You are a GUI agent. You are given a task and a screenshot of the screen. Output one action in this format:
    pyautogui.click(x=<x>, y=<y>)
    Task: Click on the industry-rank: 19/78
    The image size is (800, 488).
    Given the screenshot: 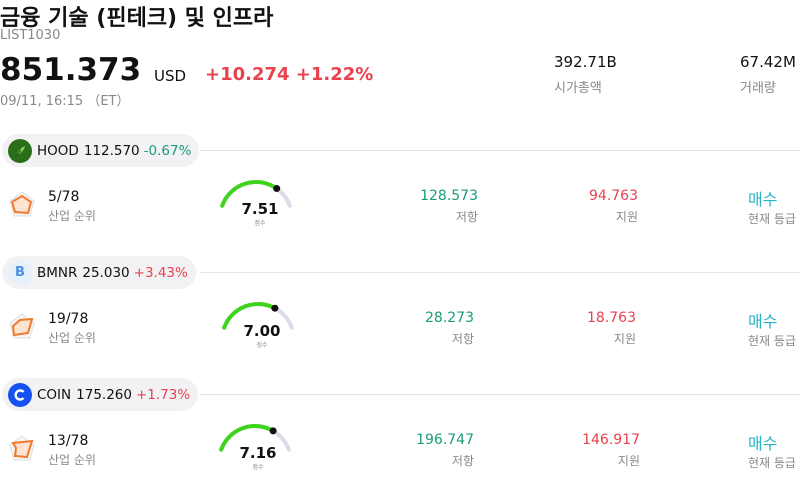 What is the action you would take?
    pyautogui.click(x=68, y=319)
    